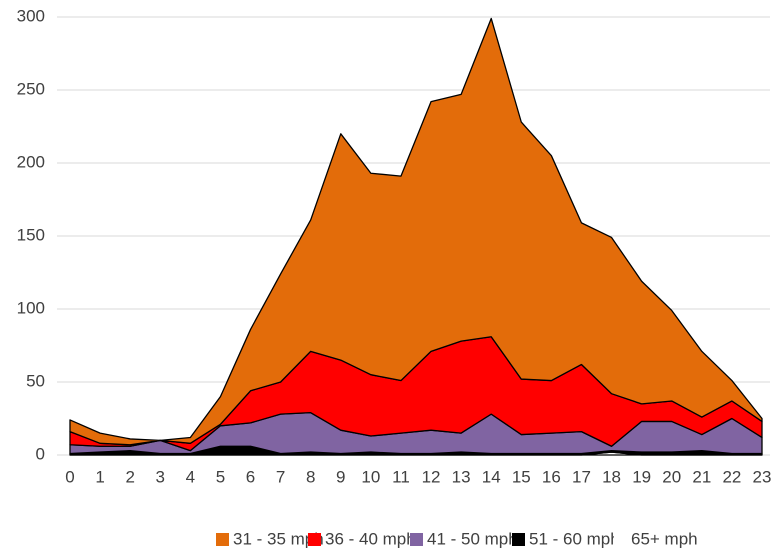 The image size is (774, 552). I want to click on x-tick-label: 10, so click(370, 476).